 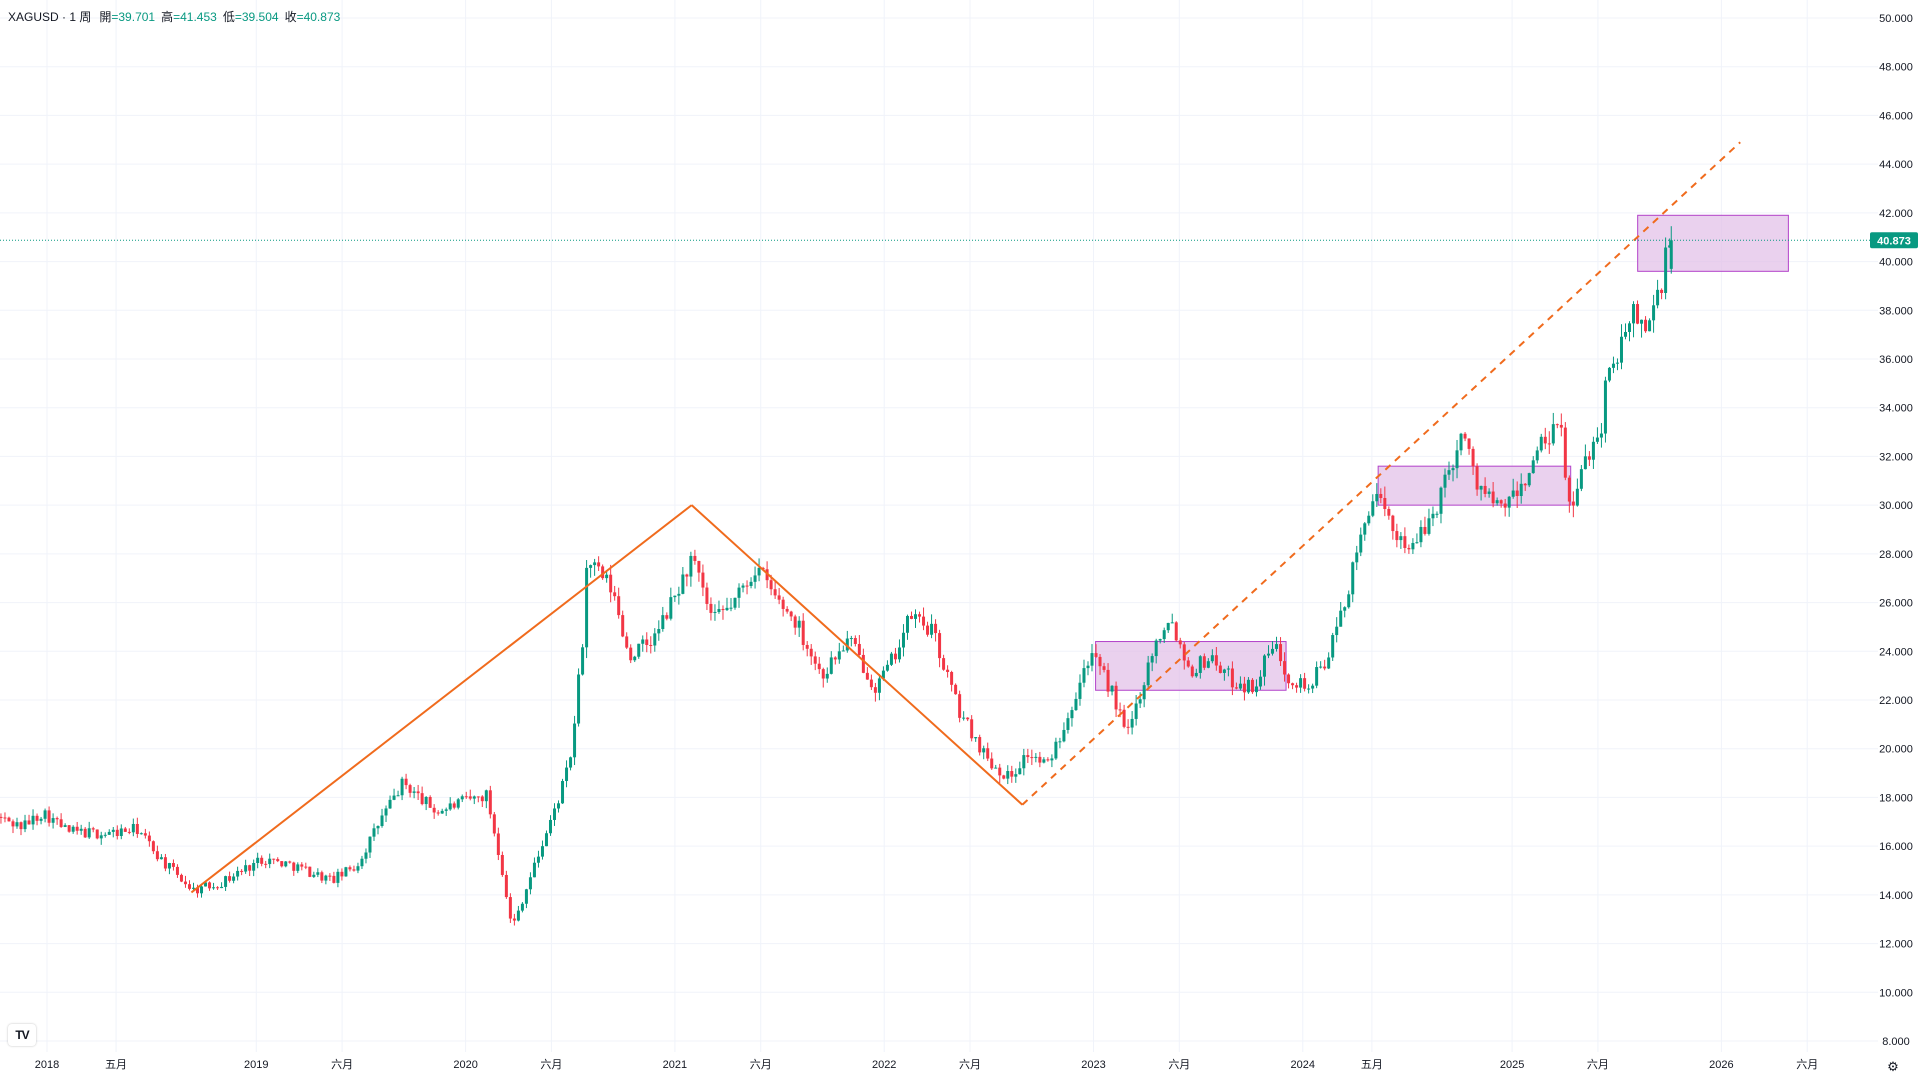 What do you see at coordinates (228, 17) in the screenshot?
I see `low-label: 低` at bounding box center [228, 17].